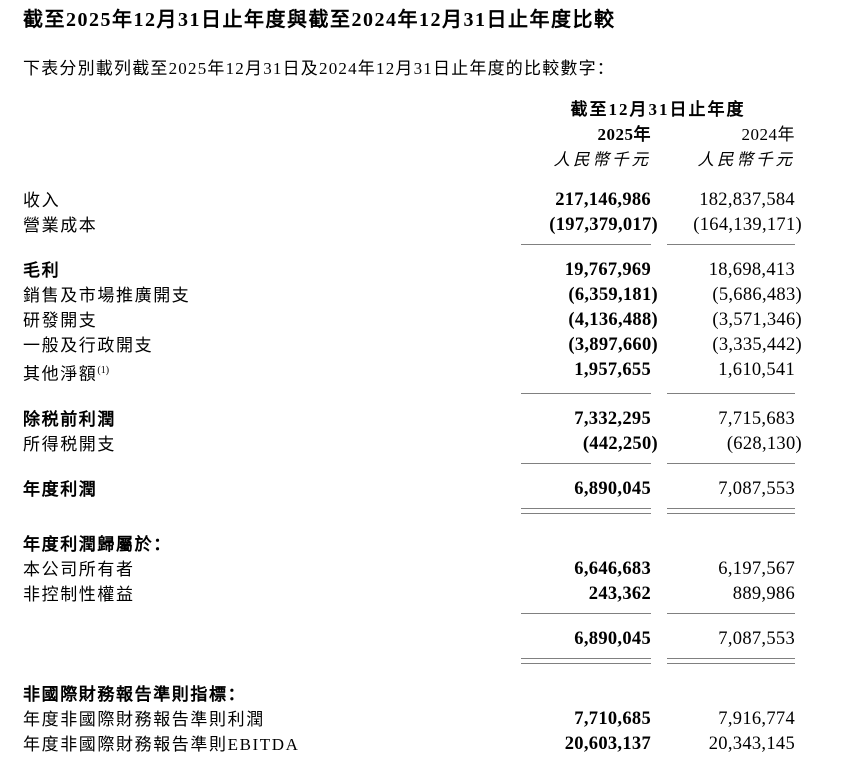 The width and height of the screenshot is (846, 757). I want to click on table-row: 6,890,045 7,087,553, so click(409, 639).